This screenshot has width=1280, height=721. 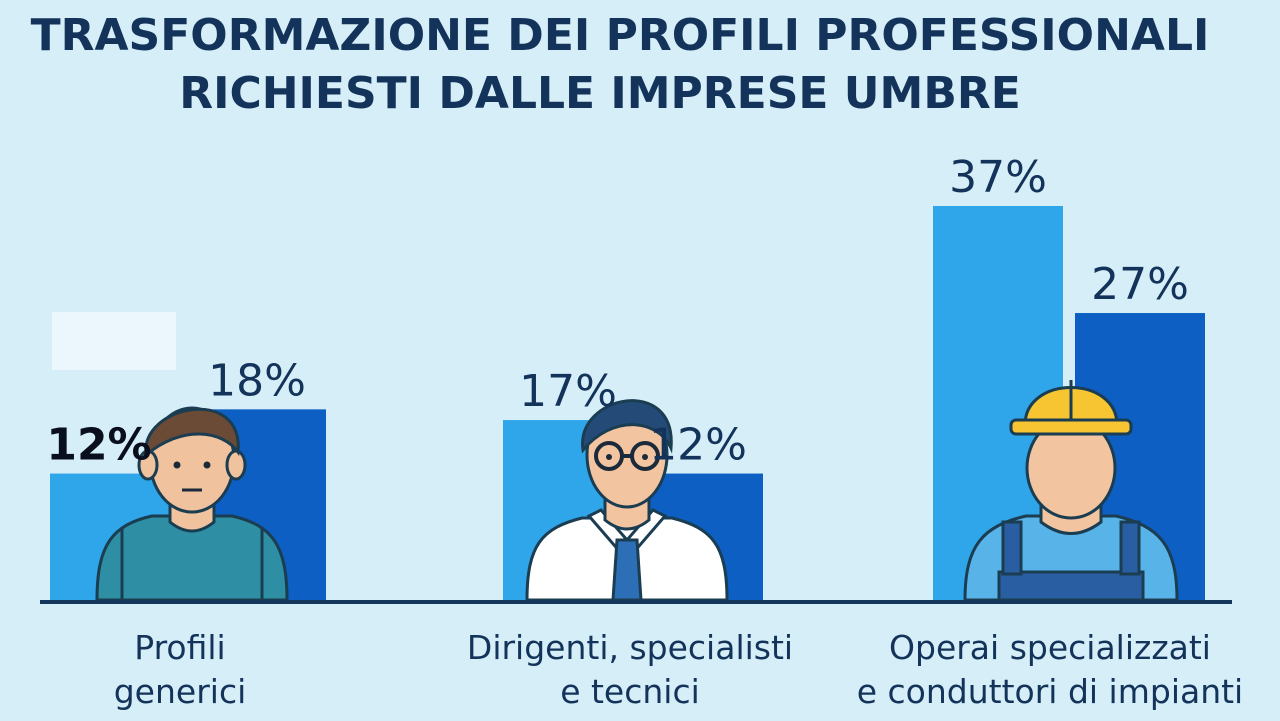 I want to click on category-label-line: generici, so click(x=180, y=691).